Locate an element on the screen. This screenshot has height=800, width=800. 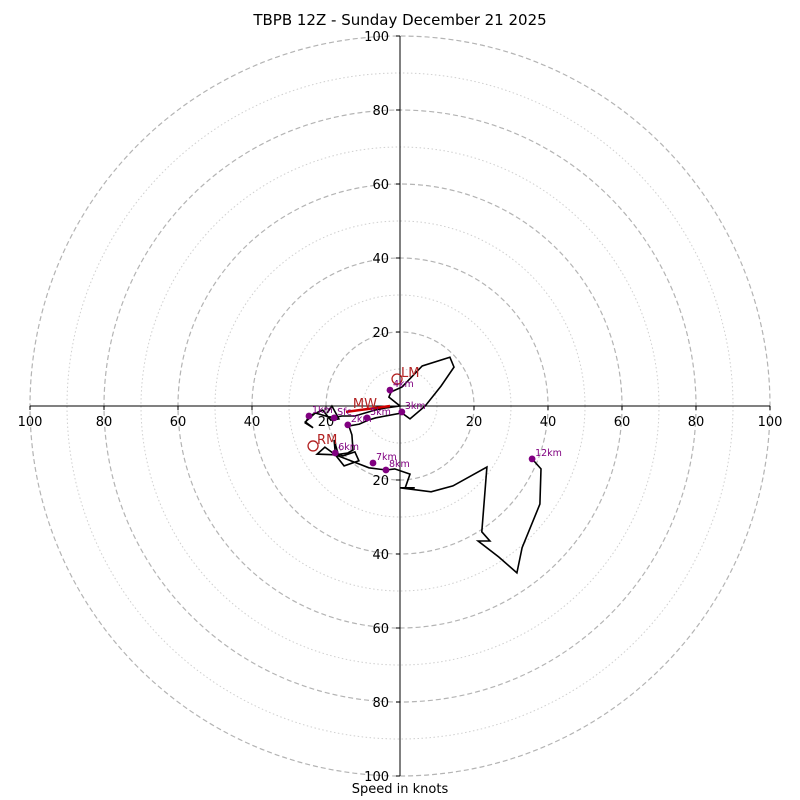
height-label-4km: 4km is located at coordinates (403, 384).